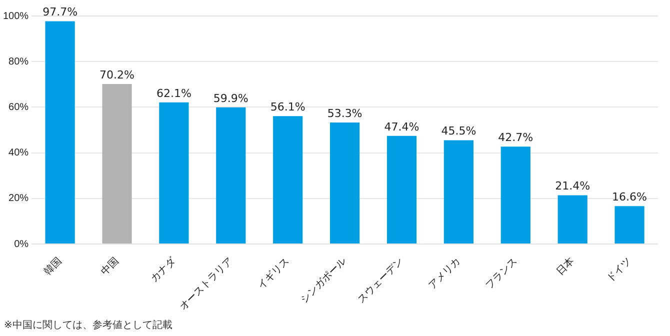 The width and height of the screenshot is (670, 336). Describe the element at coordinates (206, 284) in the screenshot. I see `x-tick-label: オーストラリア` at that location.